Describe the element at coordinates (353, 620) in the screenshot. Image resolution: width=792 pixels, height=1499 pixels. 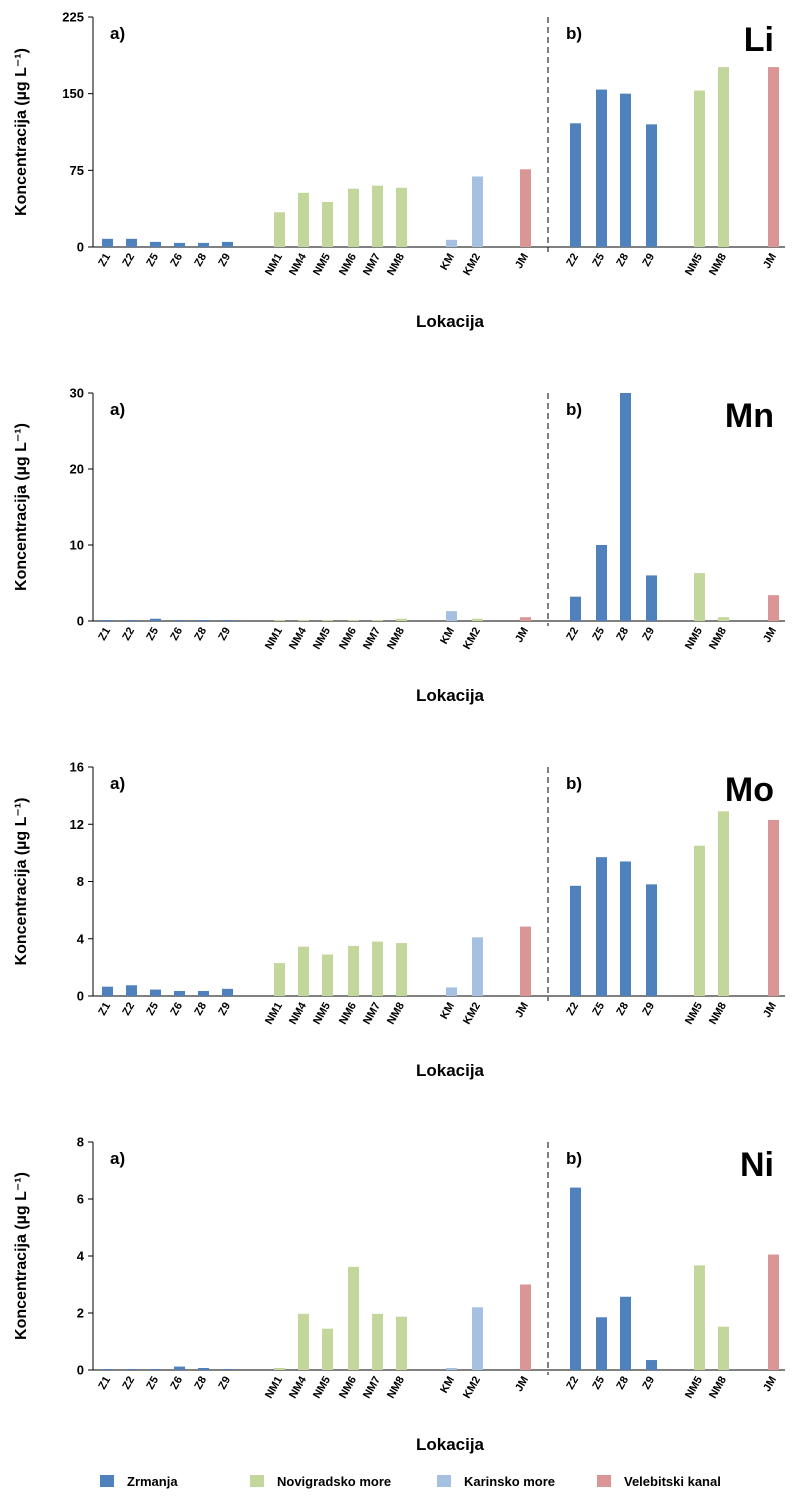
I see `bar-nm6` at that location.